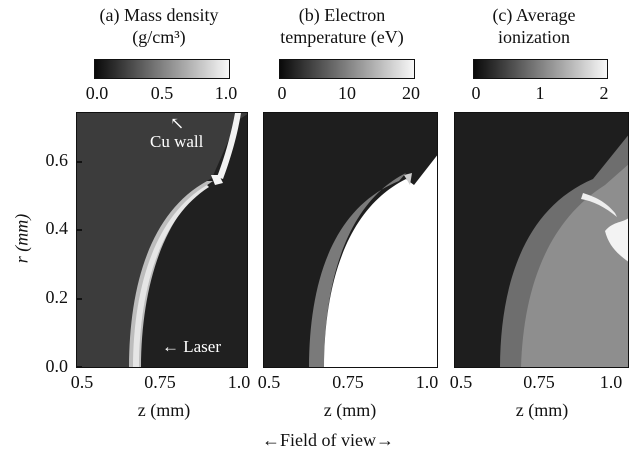 The height and width of the screenshot is (458, 630). Describe the element at coordinates (611, 382) in the screenshot. I see `x-tick-label-c: 1.0` at that location.